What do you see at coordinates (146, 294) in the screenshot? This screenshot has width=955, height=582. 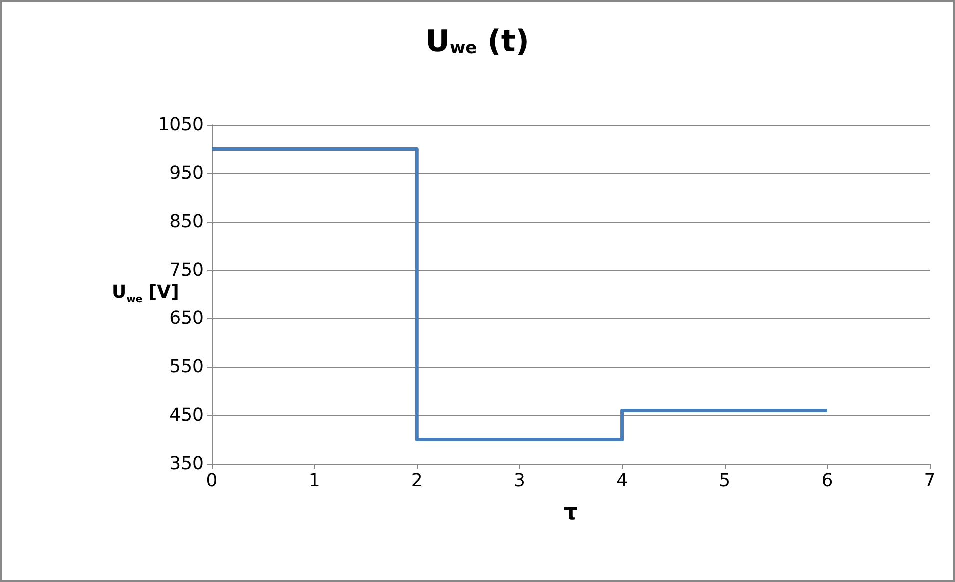 I see `y-axis-title: U$_{we}$ [V]` at bounding box center [146, 294].